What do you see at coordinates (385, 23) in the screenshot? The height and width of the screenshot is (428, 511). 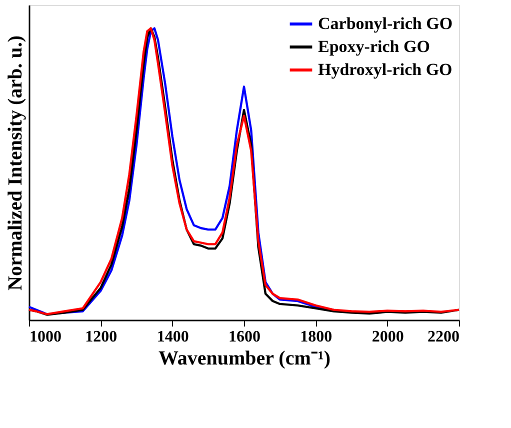 I see `legend-label: Carbonyl-rich GO` at bounding box center [385, 23].